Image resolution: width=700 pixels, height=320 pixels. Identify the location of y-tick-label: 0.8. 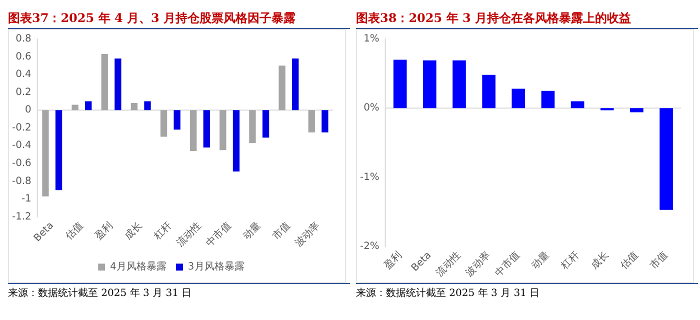
(24, 39).